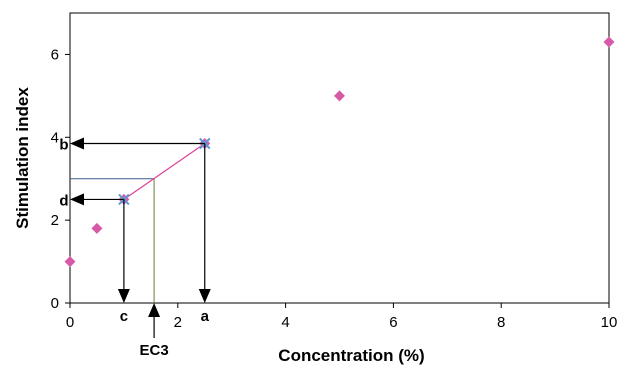  I want to click on x-tick-label: 2, so click(178, 322).